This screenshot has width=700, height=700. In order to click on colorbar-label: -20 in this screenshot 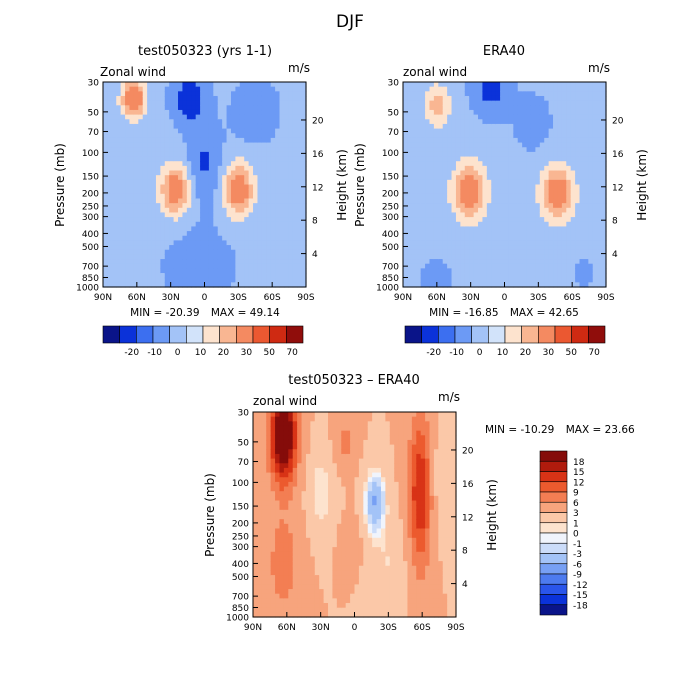, I will do `click(131, 353)`.